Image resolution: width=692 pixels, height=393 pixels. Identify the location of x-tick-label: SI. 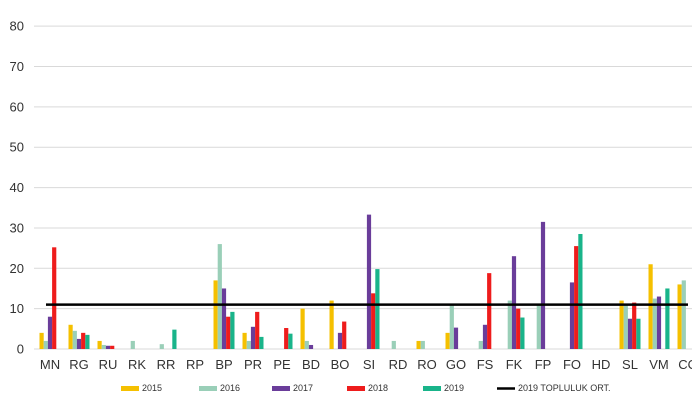
(369, 364).